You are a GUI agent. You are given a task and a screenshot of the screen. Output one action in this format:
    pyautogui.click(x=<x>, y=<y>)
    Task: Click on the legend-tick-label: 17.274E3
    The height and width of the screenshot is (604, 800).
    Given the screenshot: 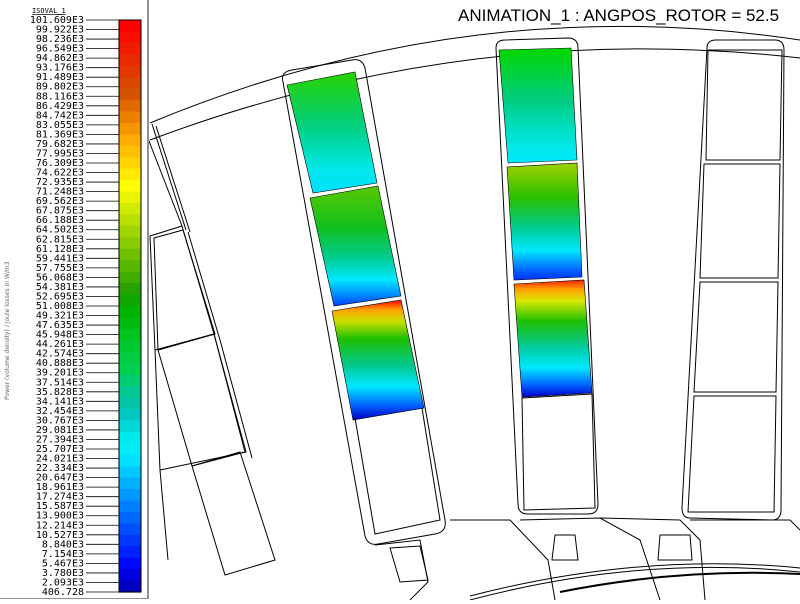 What is the action you would take?
    pyautogui.click(x=60, y=497)
    